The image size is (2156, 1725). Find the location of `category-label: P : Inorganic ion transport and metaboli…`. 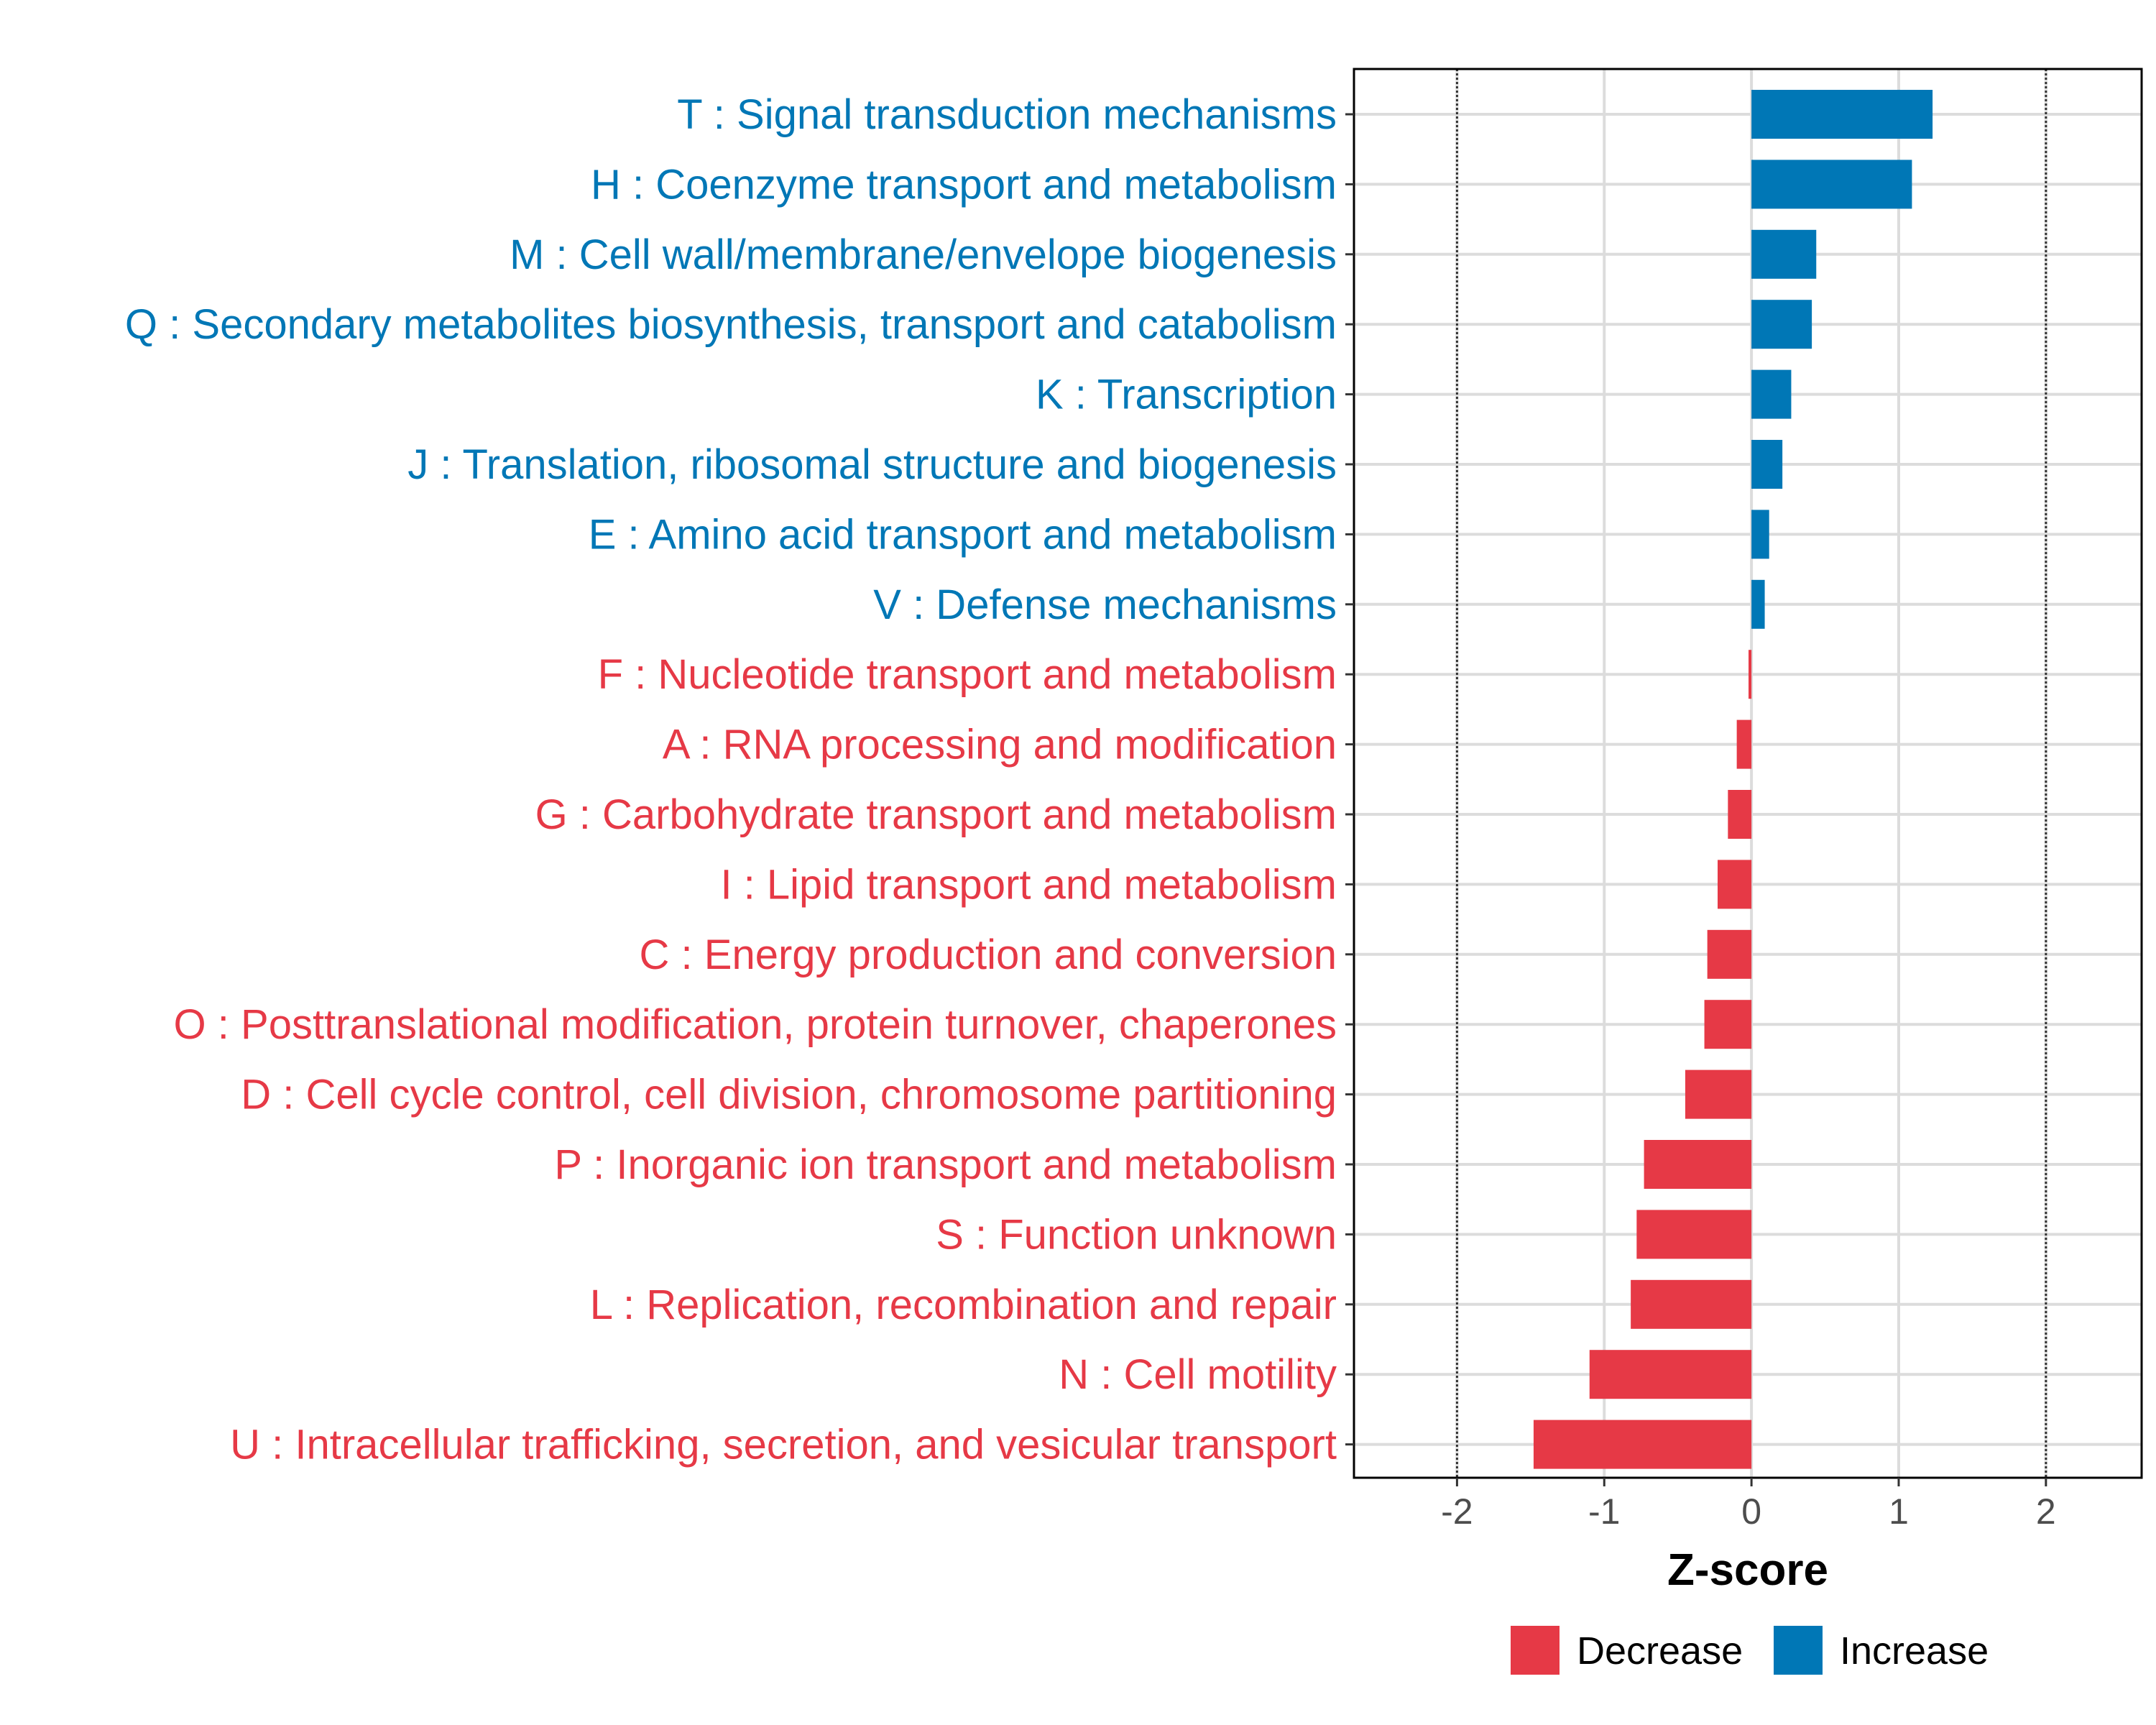

category-label: P : Inorganic ion transport and metaboli… is located at coordinates (945, 1164).